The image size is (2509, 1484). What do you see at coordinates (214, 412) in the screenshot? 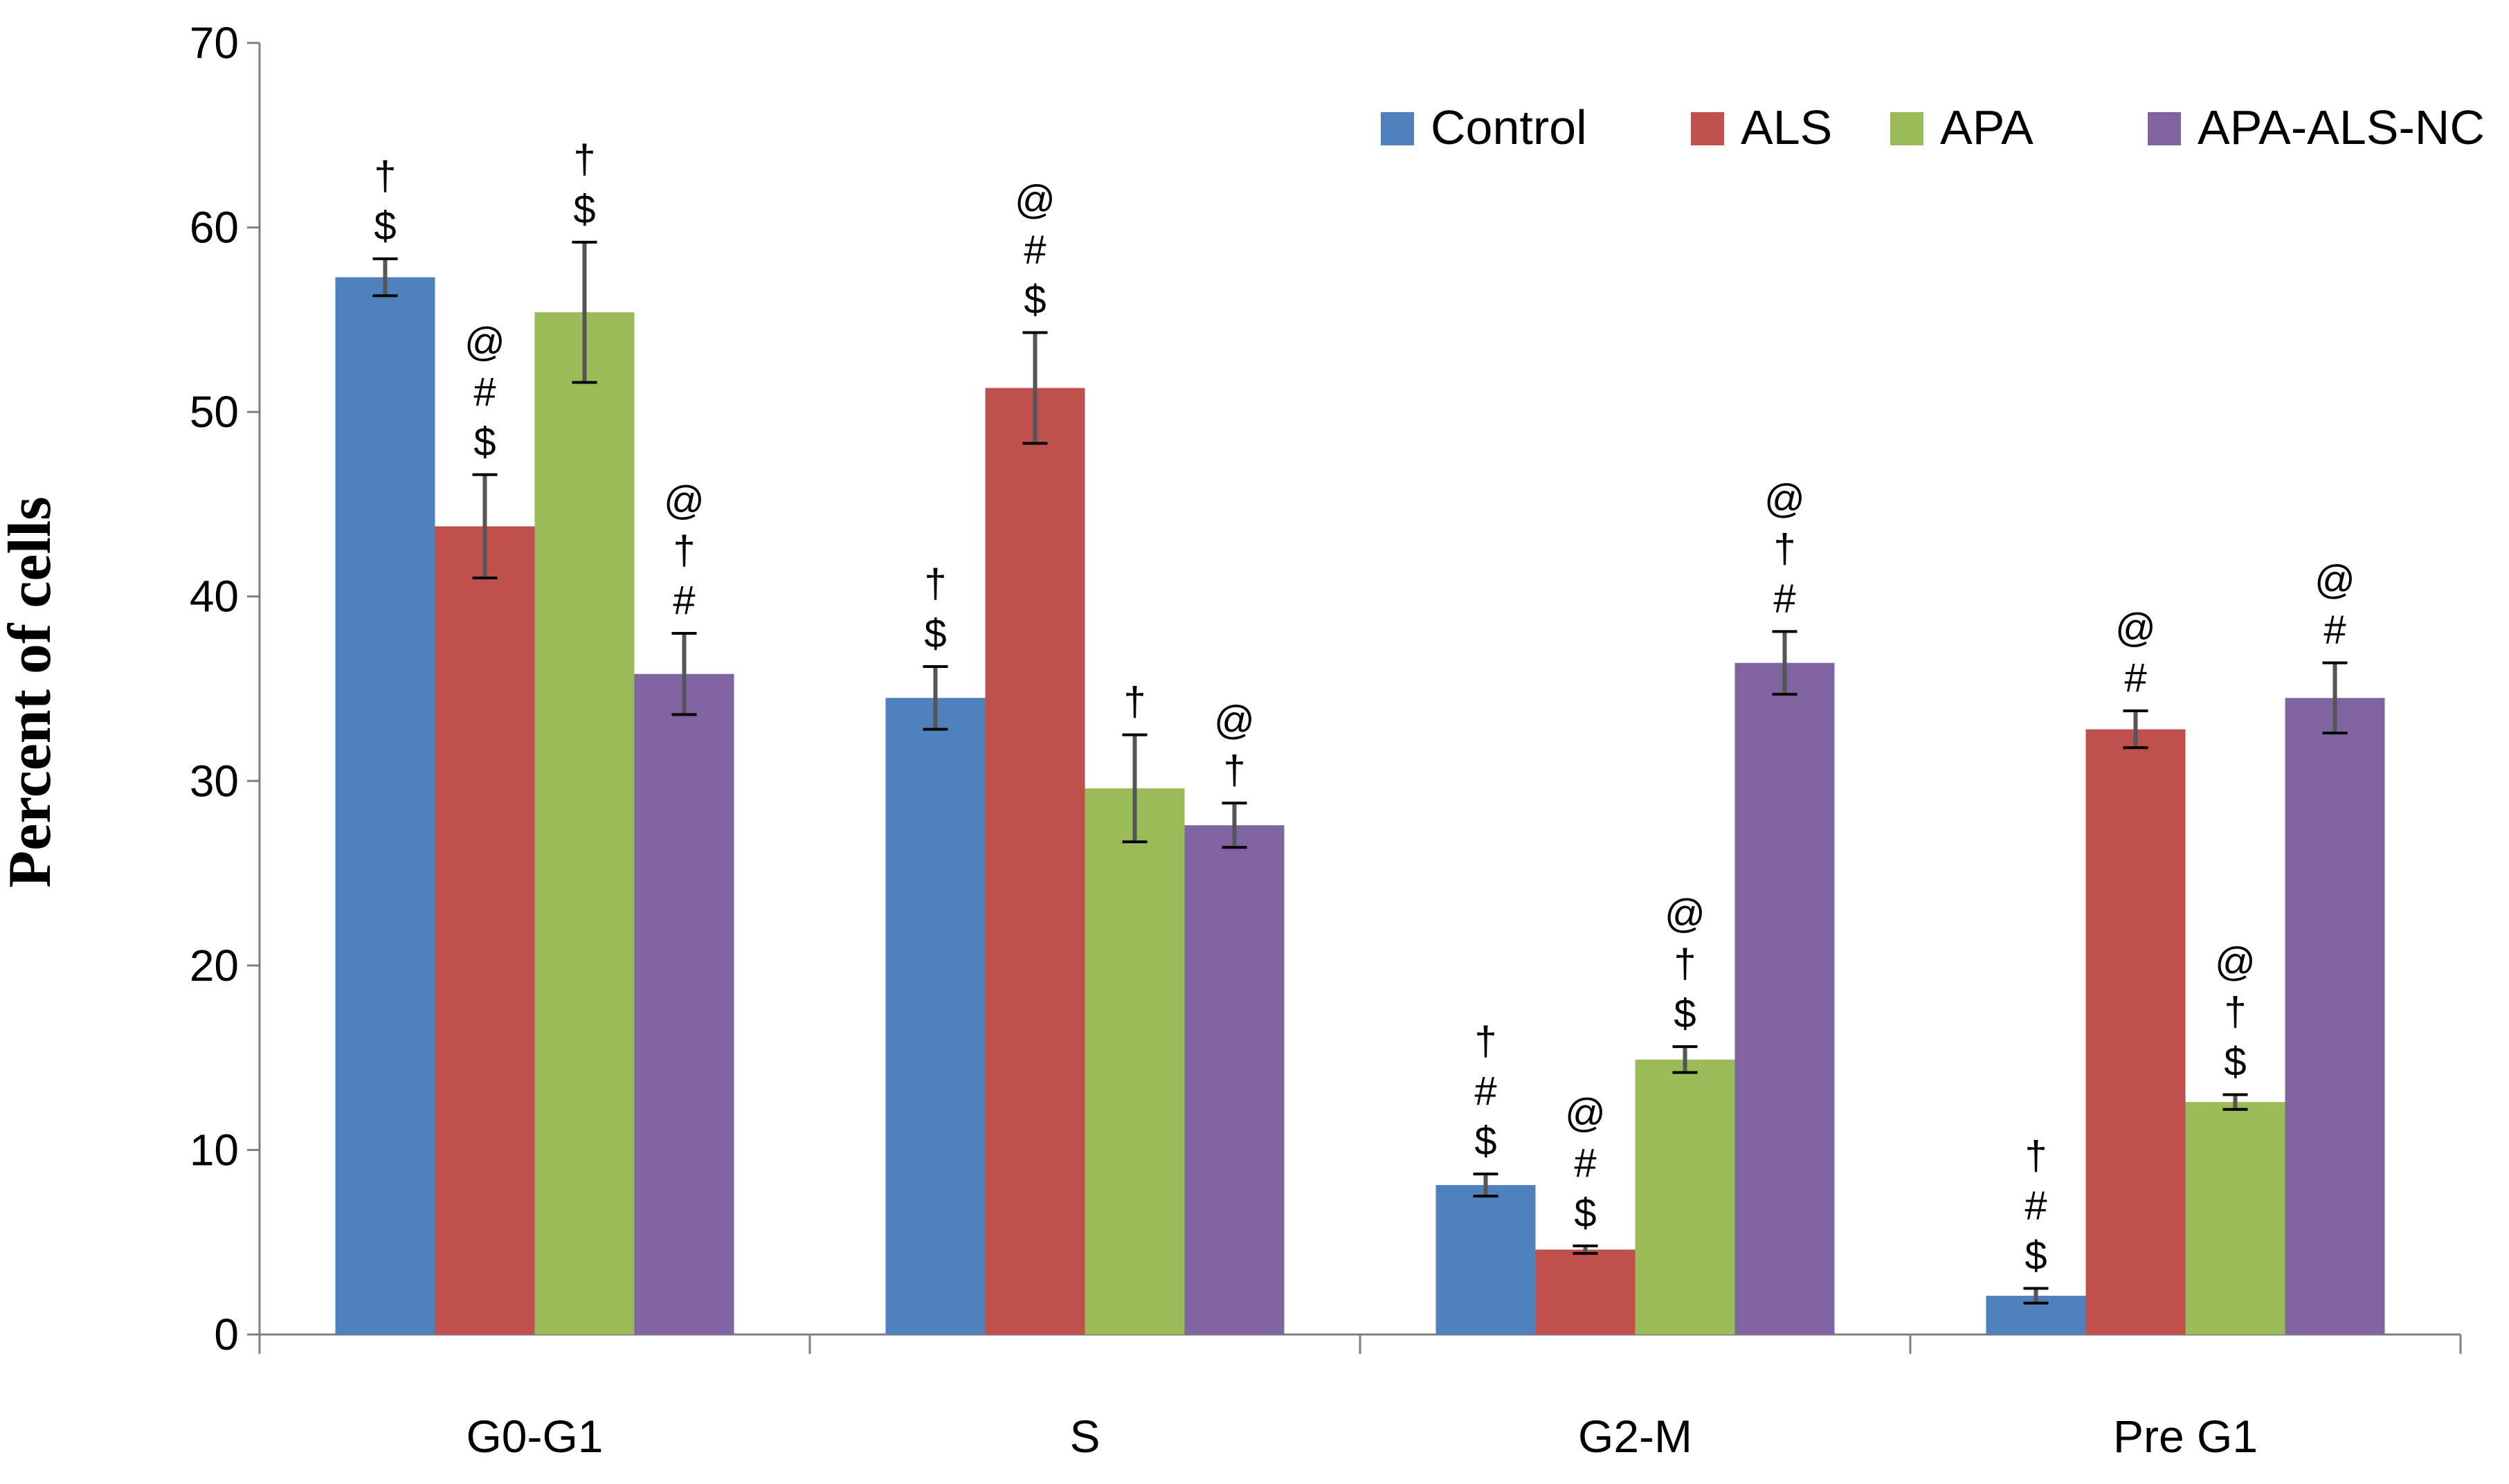
I see `y-tick-label: 50` at bounding box center [214, 412].